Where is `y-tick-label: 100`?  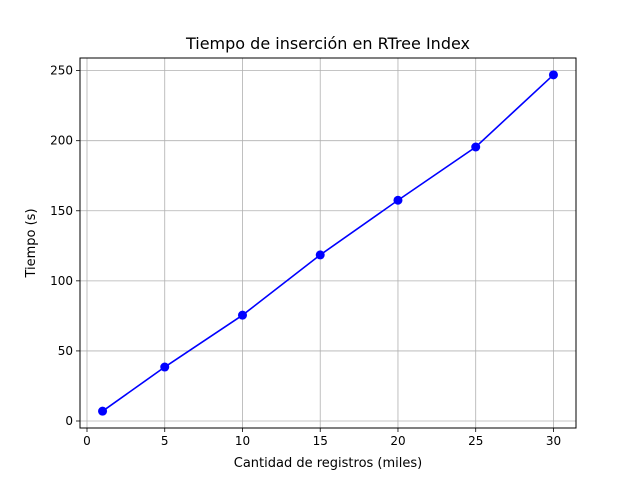
y-tick-label: 100 is located at coordinates (61, 281).